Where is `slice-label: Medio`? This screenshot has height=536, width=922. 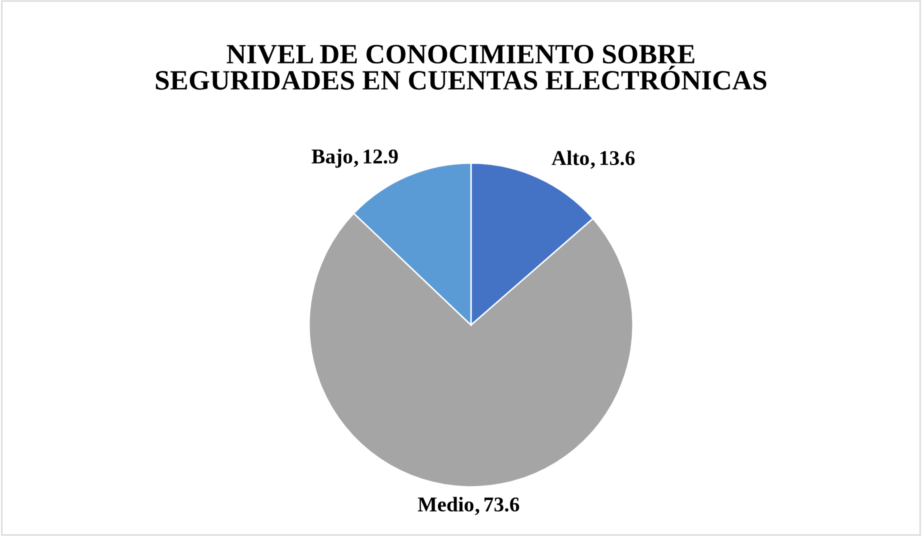
slice-label: Medio is located at coordinates (446, 504).